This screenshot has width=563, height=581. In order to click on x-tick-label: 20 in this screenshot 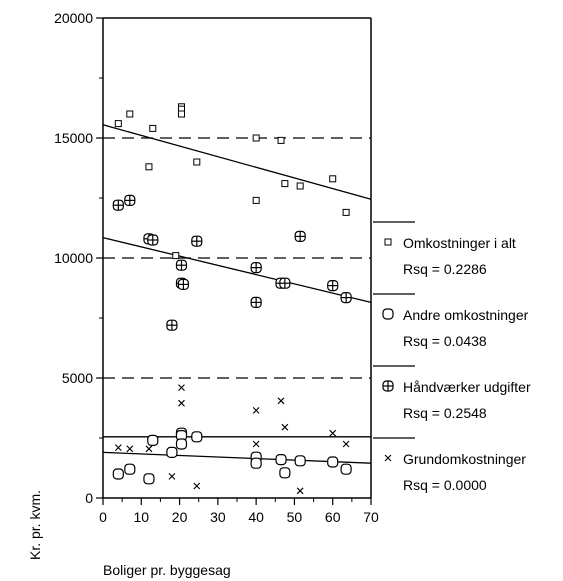, I will do `click(180, 517)`.